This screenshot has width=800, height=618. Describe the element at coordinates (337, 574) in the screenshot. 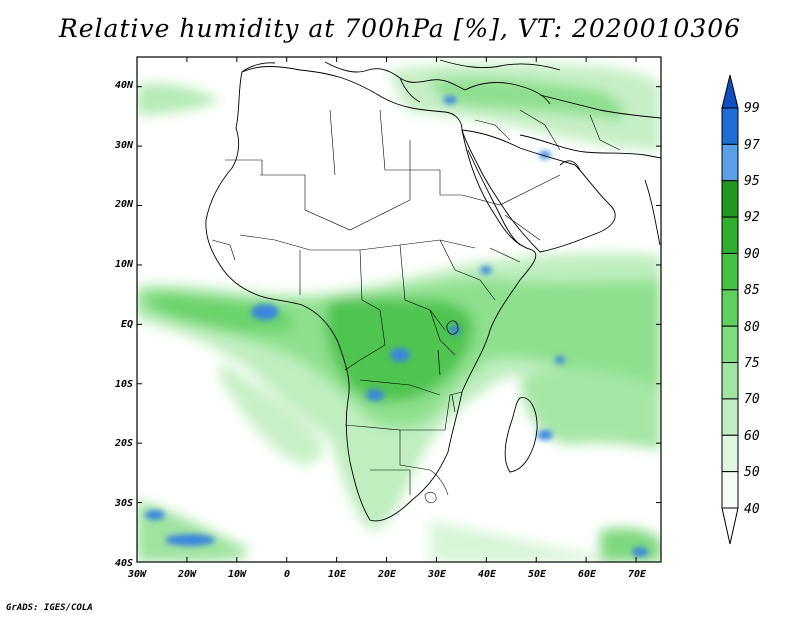

I see `lon-label: 10E` at that location.